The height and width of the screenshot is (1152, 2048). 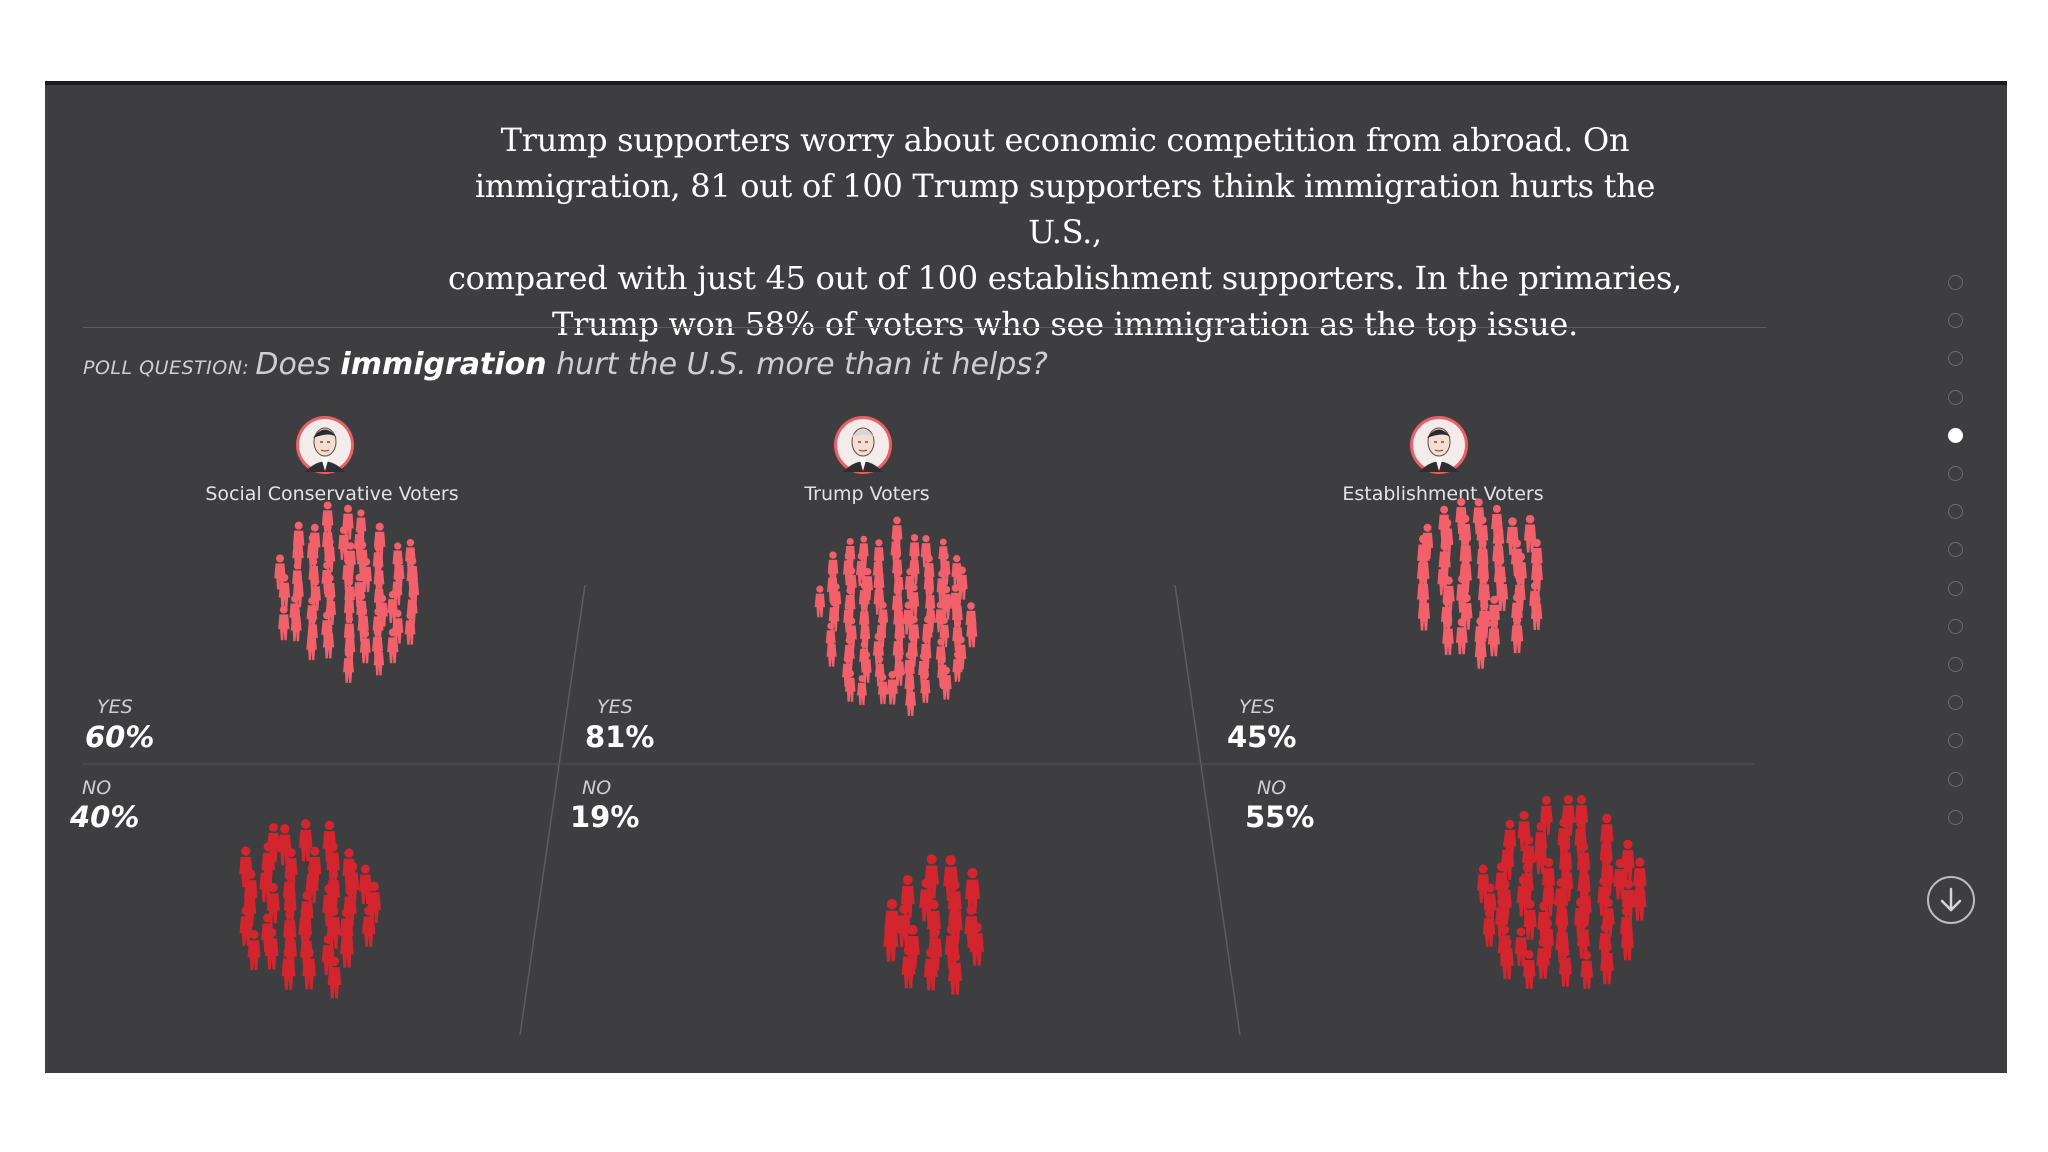 I want to click on poll-label: POLL QUESTION:, so click(x=166, y=368).